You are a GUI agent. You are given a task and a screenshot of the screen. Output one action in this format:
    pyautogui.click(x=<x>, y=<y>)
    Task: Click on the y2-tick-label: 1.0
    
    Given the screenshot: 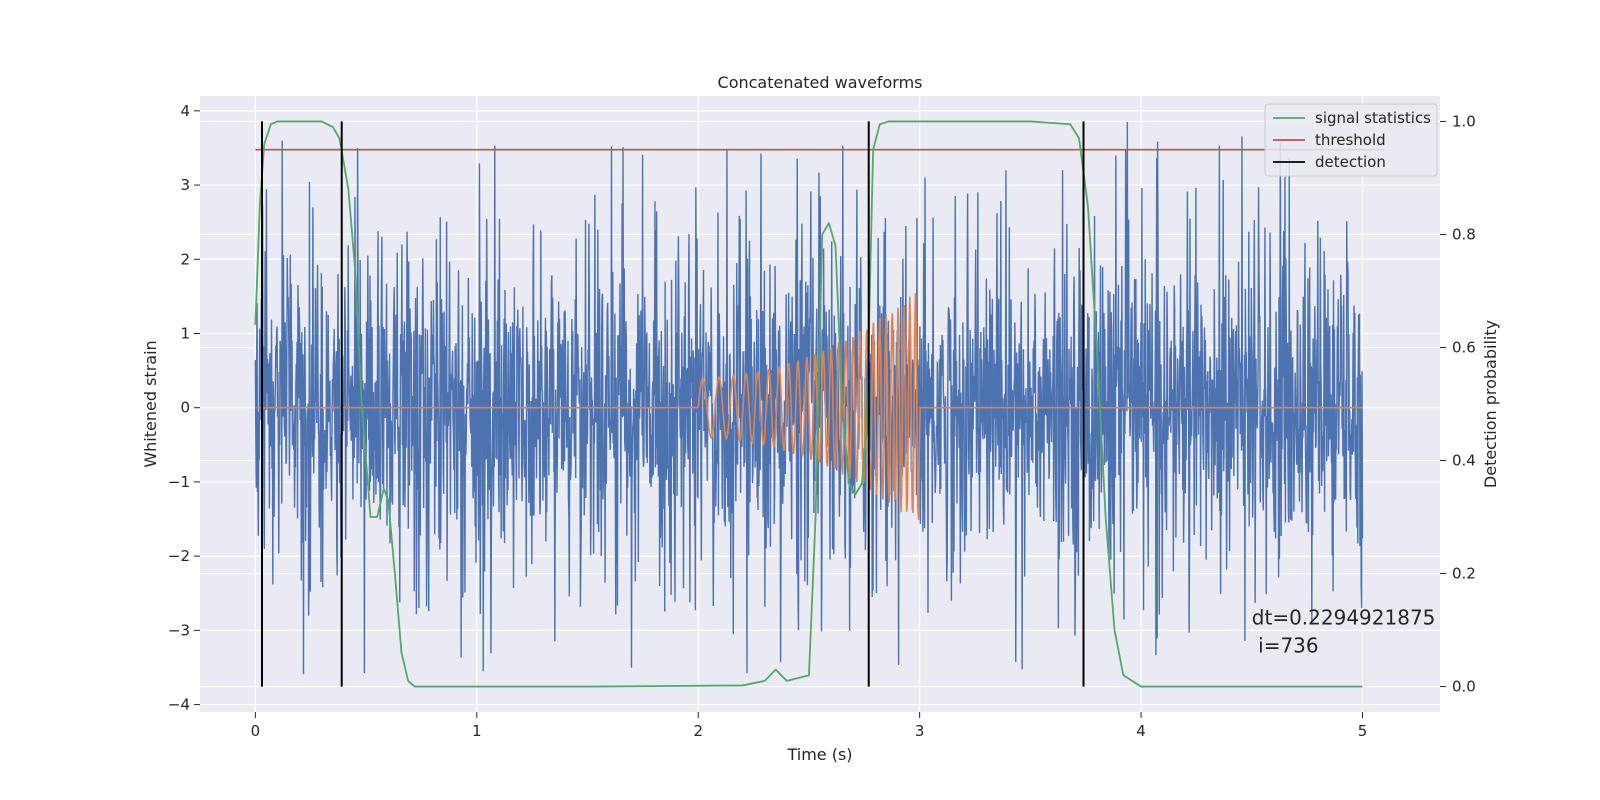 What is the action you would take?
    pyautogui.click(x=1464, y=121)
    